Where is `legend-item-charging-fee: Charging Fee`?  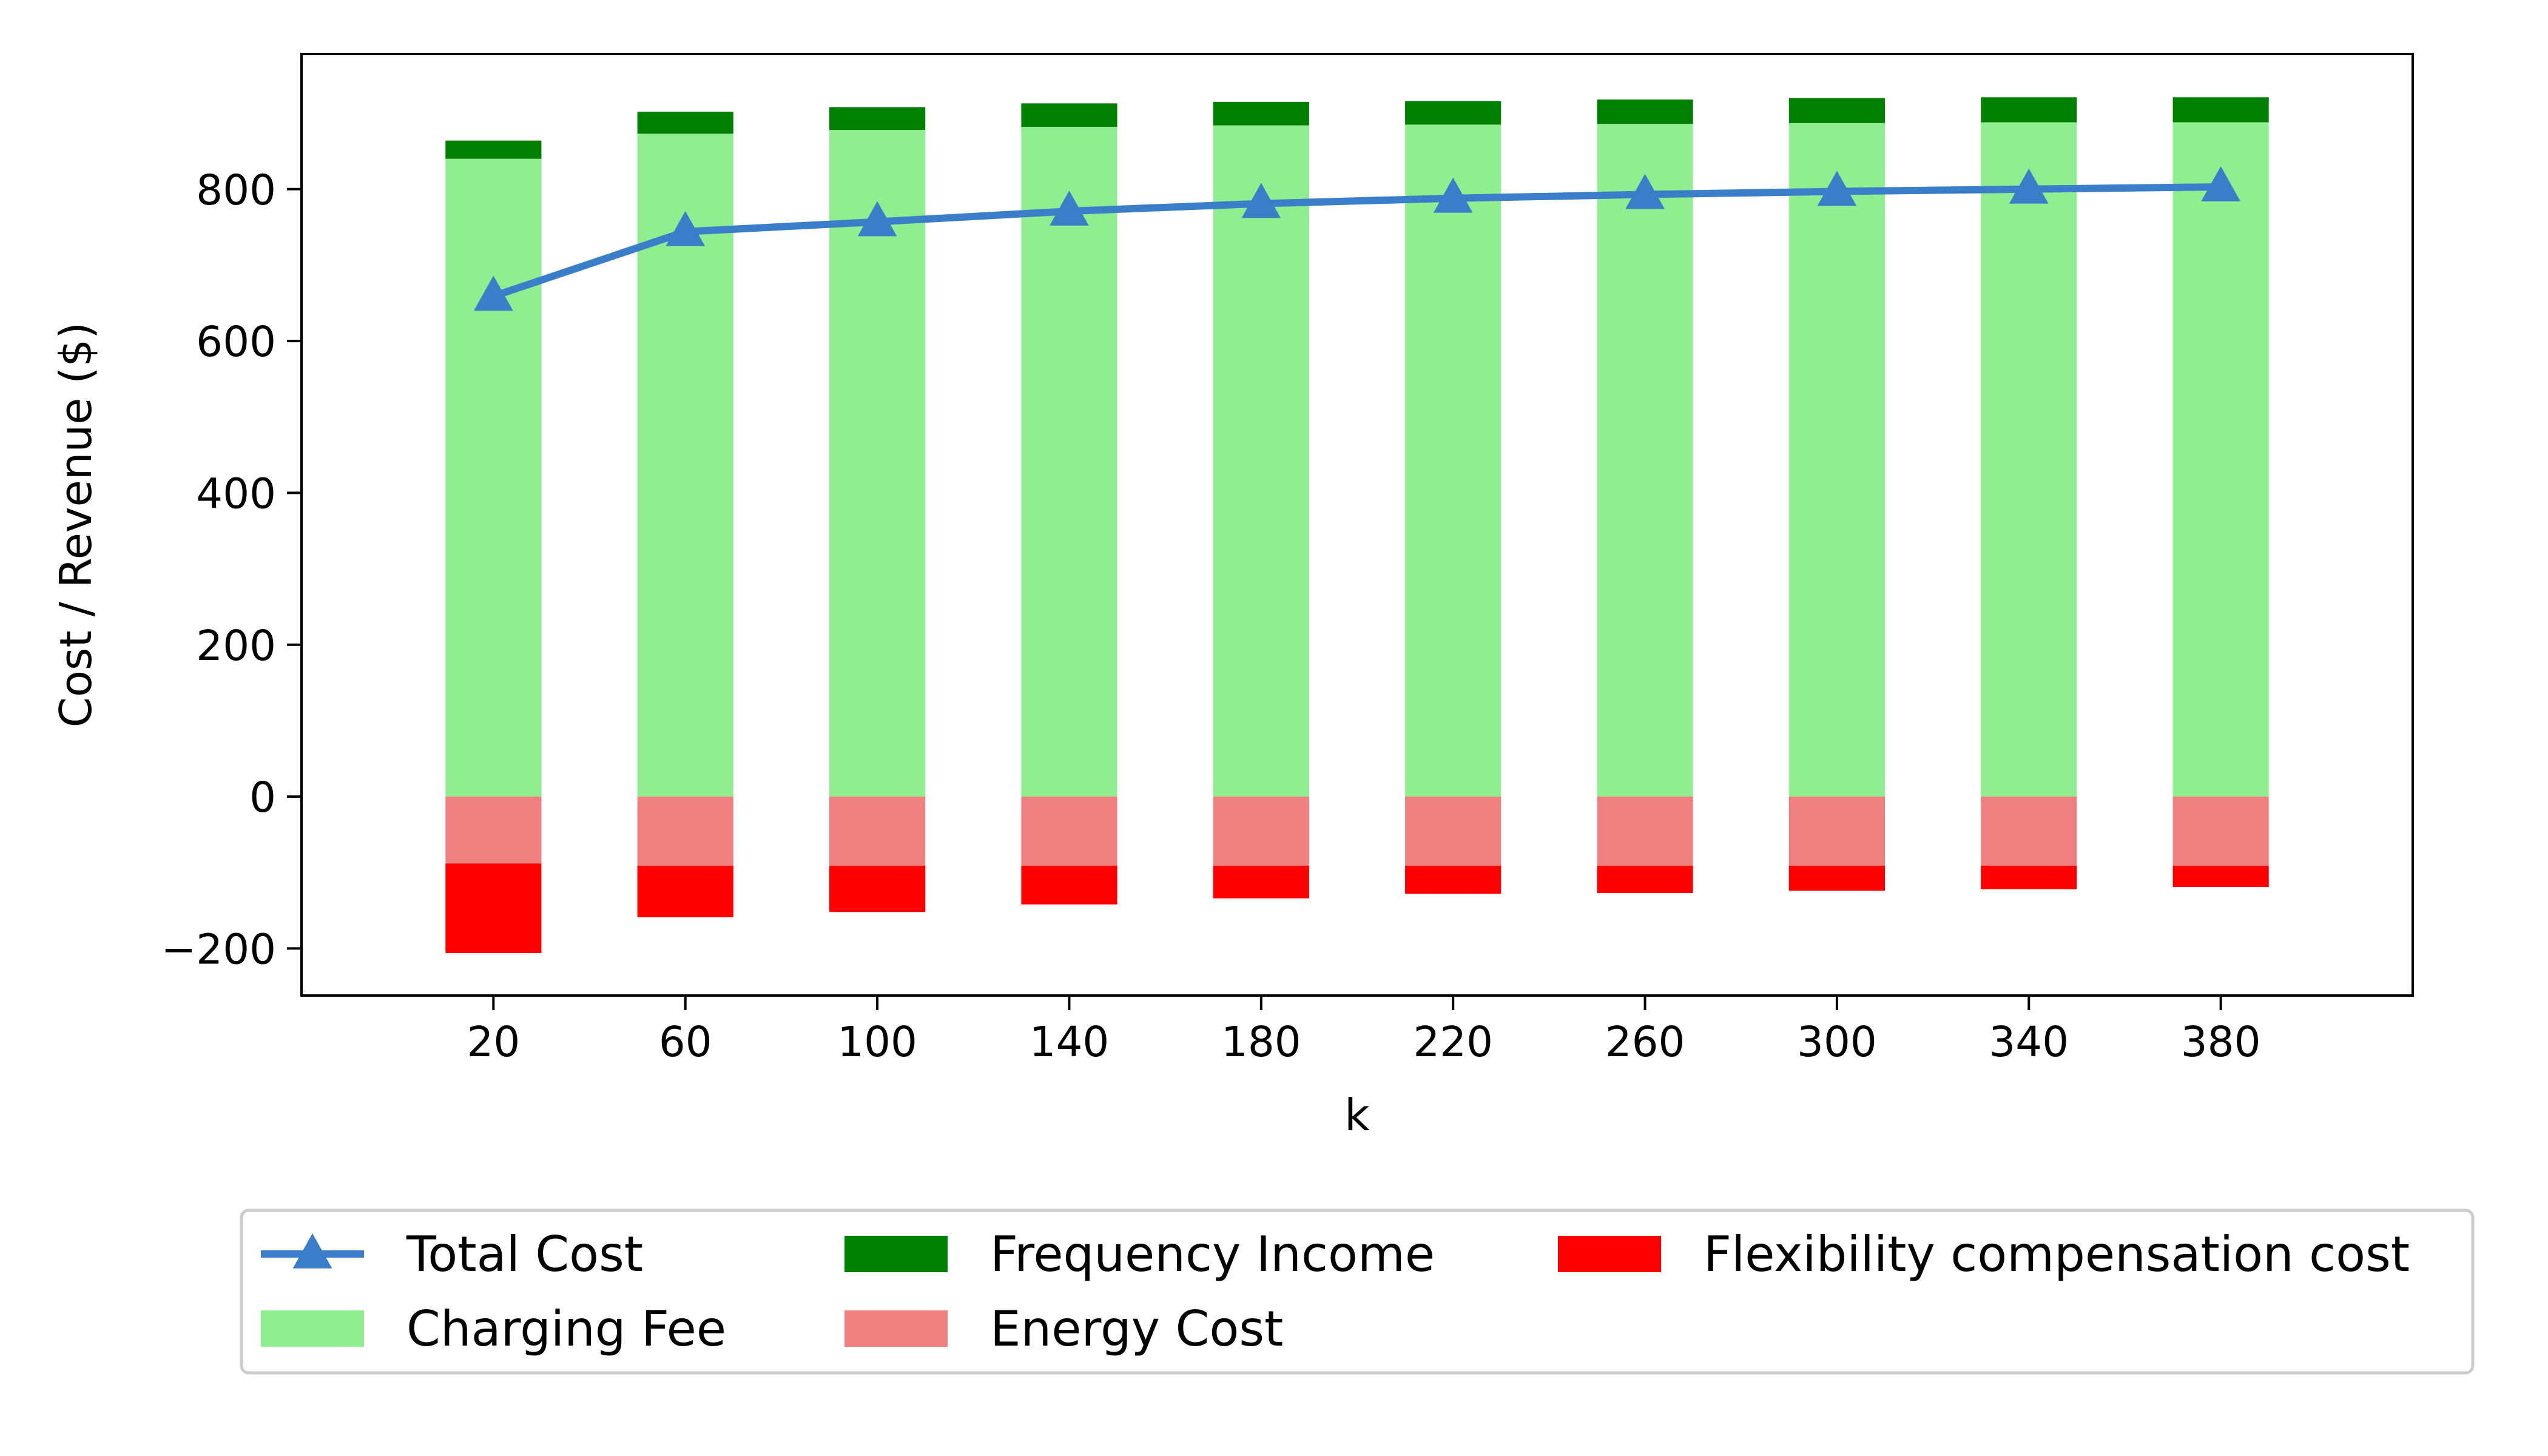
legend-item-charging-fee: Charging Fee is located at coordinates (493, 1329).